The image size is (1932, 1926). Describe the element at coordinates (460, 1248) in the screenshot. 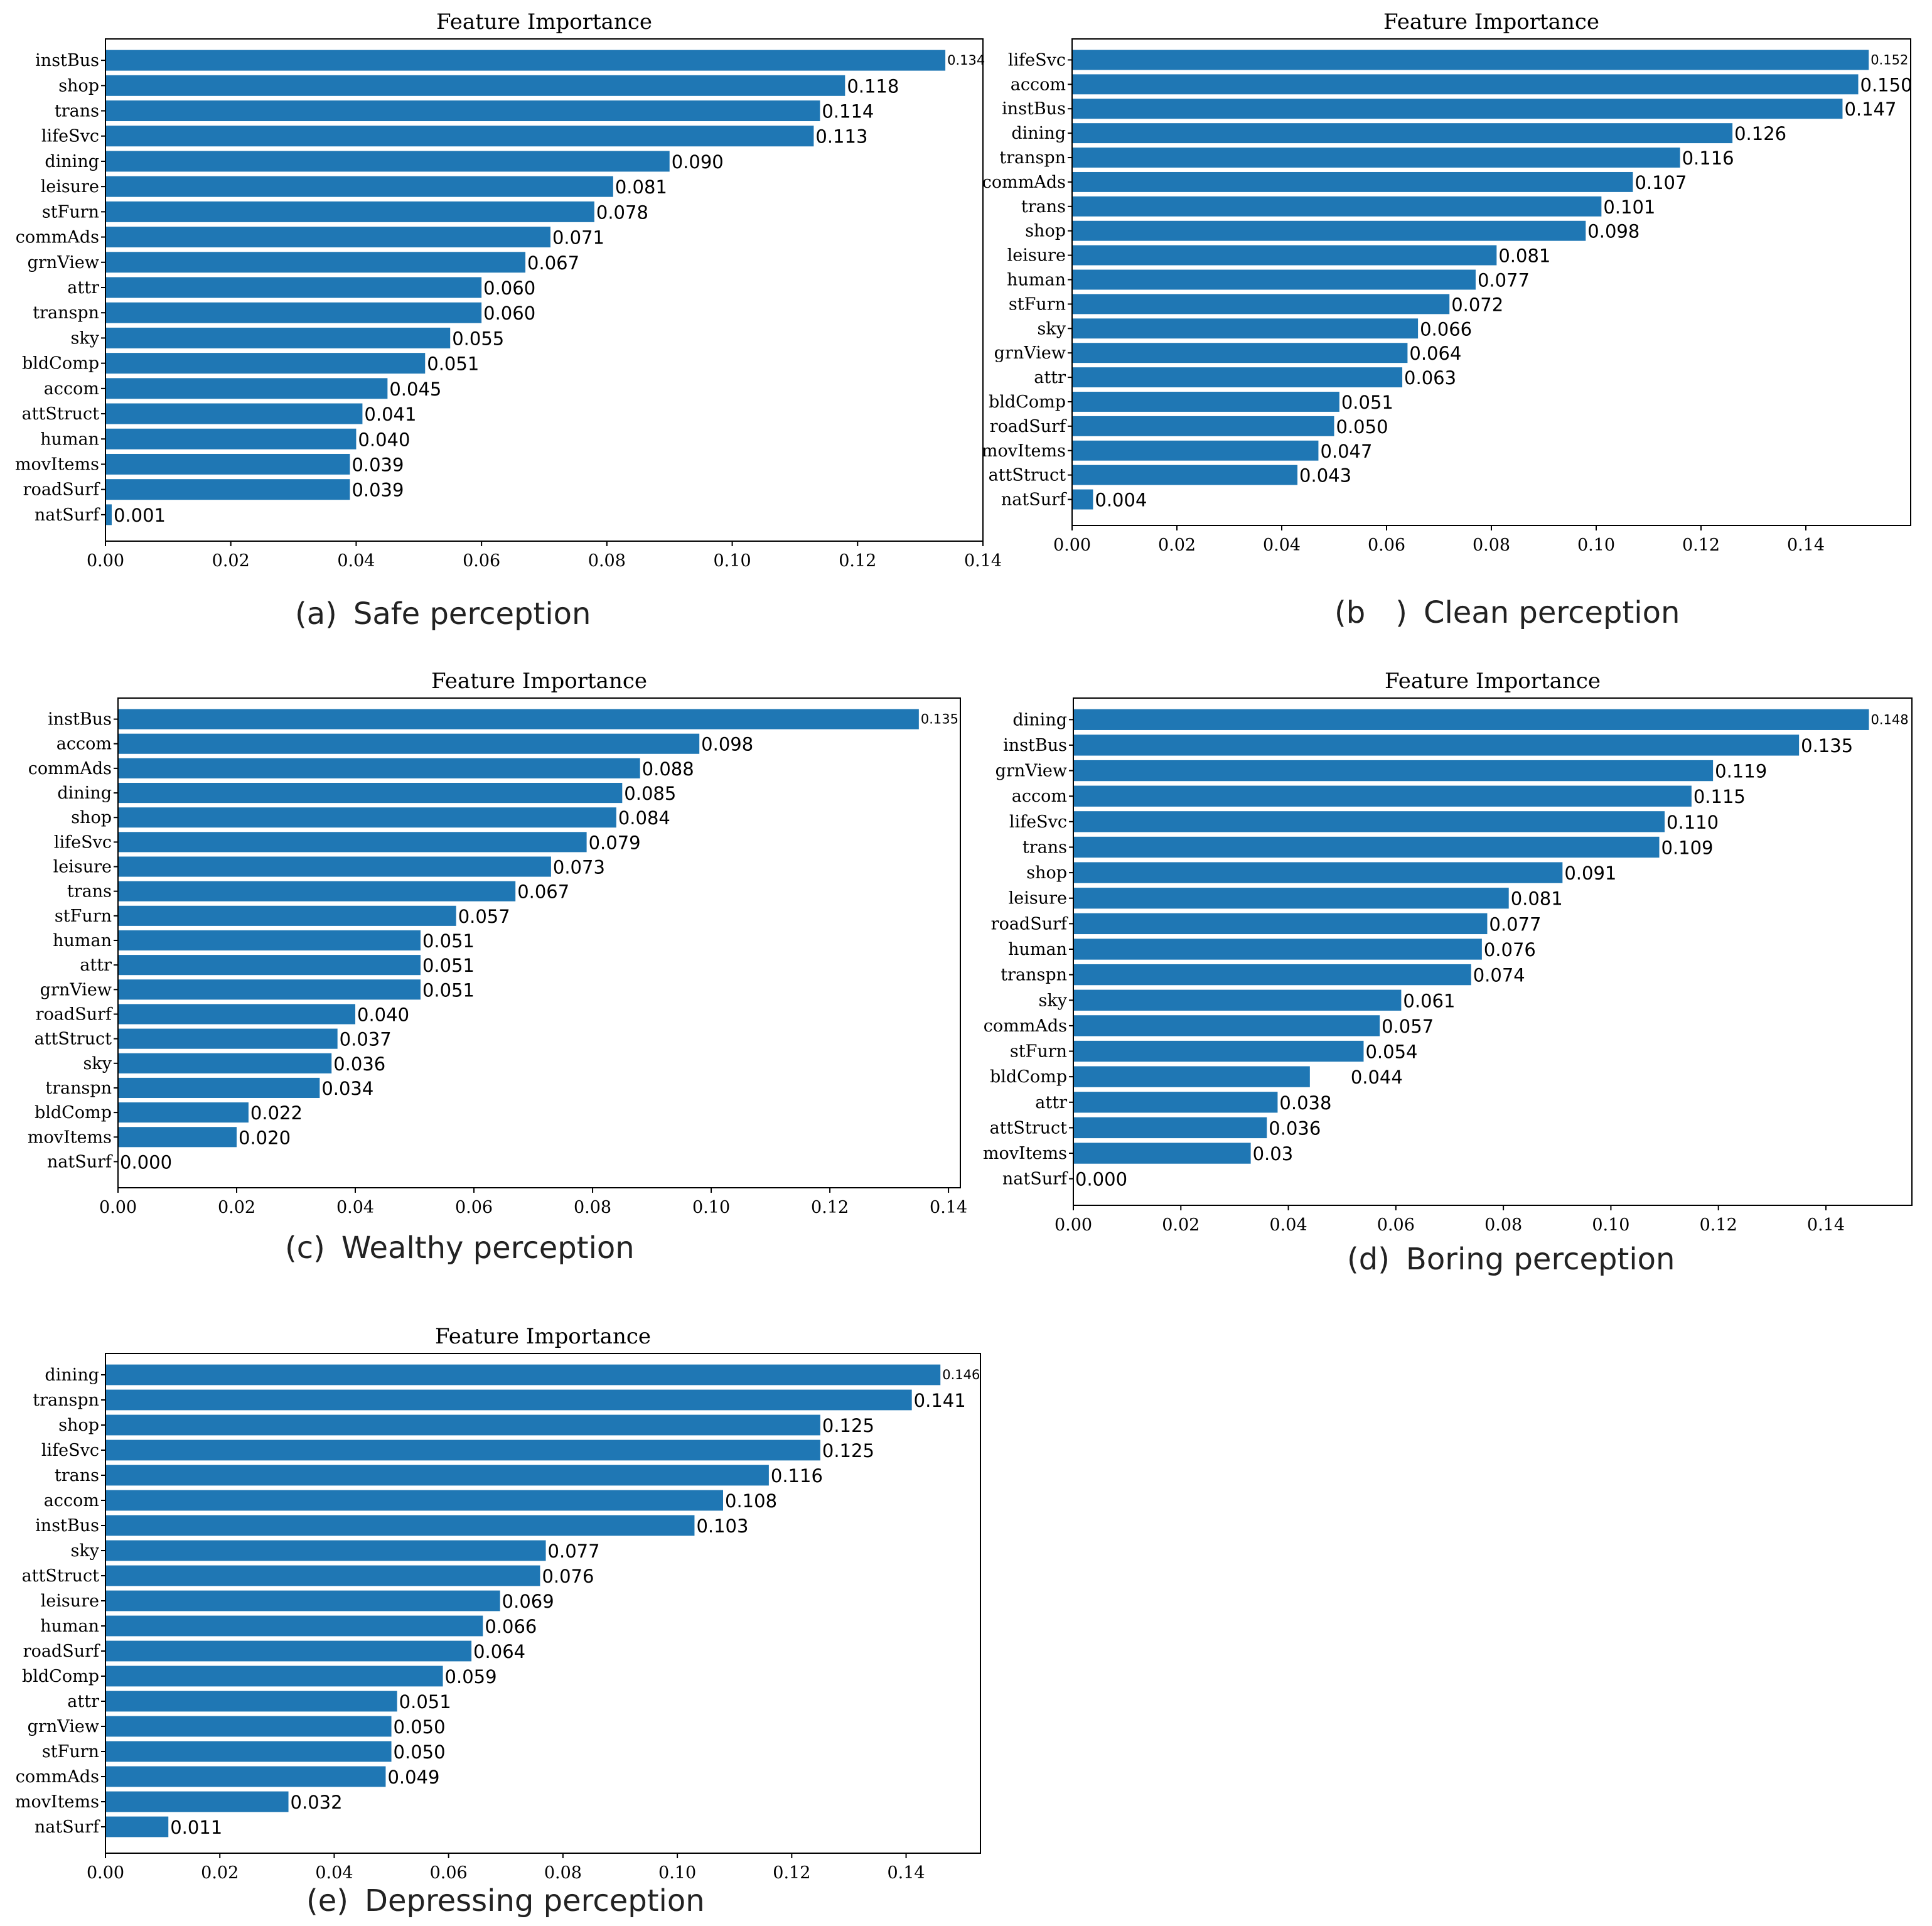

I see `caption-wealthy: (c) Wealthy perception` at that location.